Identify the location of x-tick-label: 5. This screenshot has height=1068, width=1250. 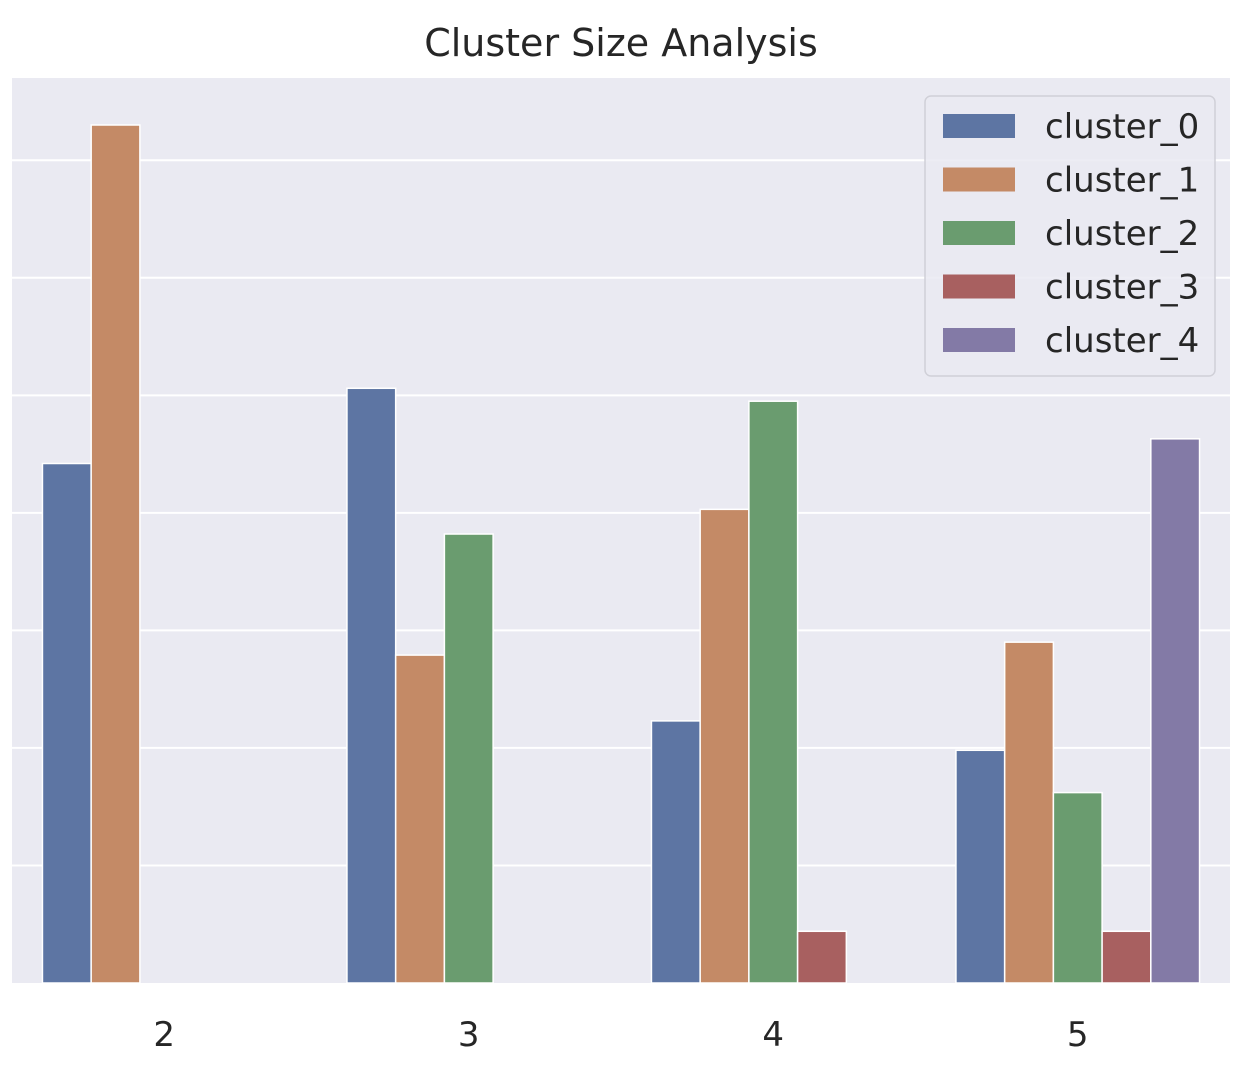
(1078, 1035).